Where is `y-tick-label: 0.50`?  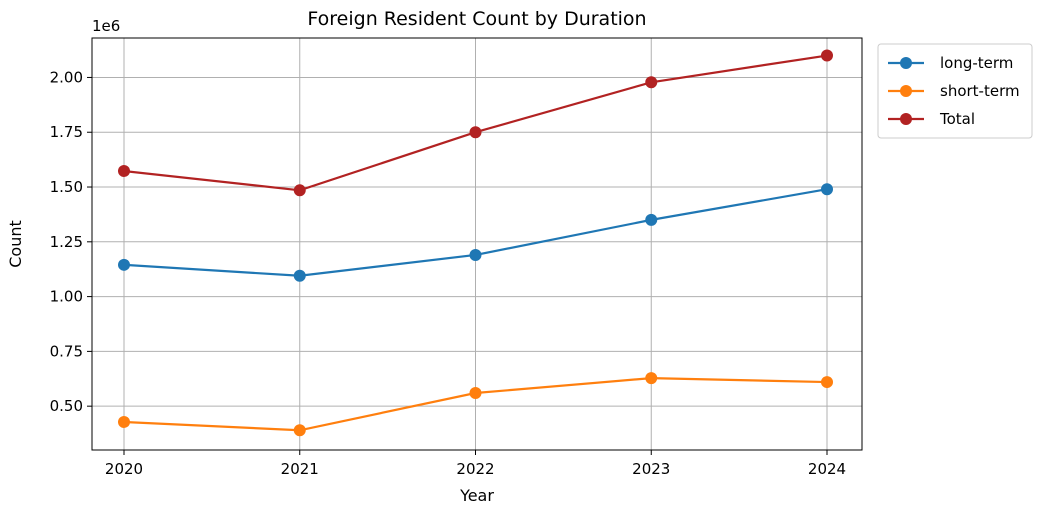
y-tick-label: 0.50 is located at coordinates (66, 406).